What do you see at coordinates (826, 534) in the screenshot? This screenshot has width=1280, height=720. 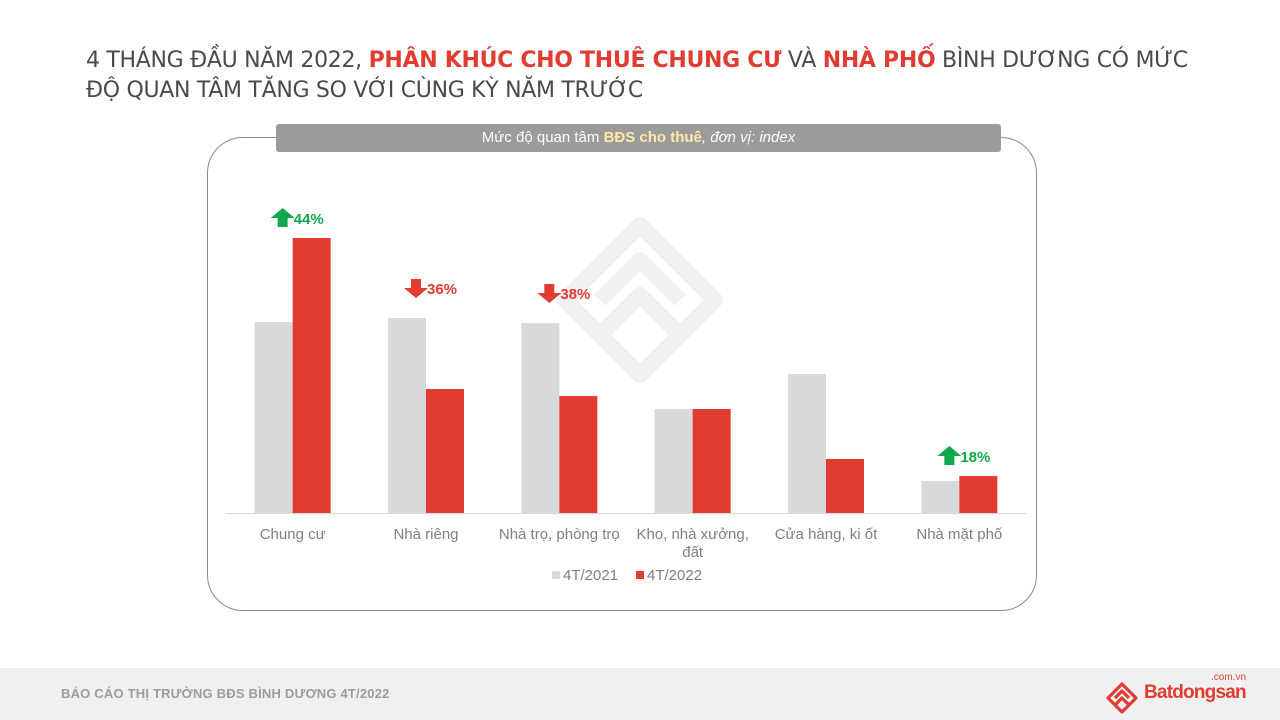 I see `x-tick-label-cua-hang-ki-ot: Cửa hàng, ki ốt` at bounding box center [826, 534].